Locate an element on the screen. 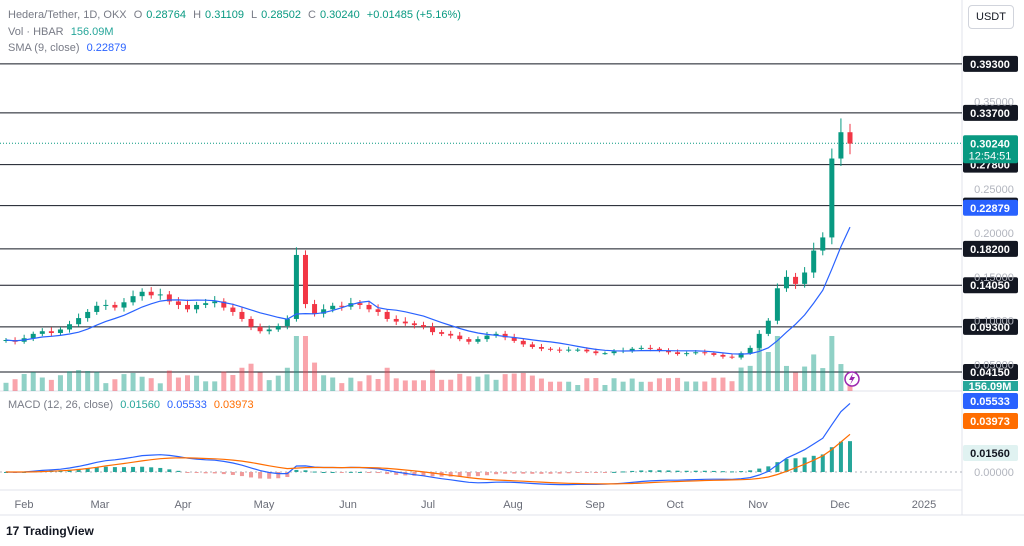 The height and width of the screenshot is (546, 1024). currency-button: USDT is located at coordinates (991, 17).